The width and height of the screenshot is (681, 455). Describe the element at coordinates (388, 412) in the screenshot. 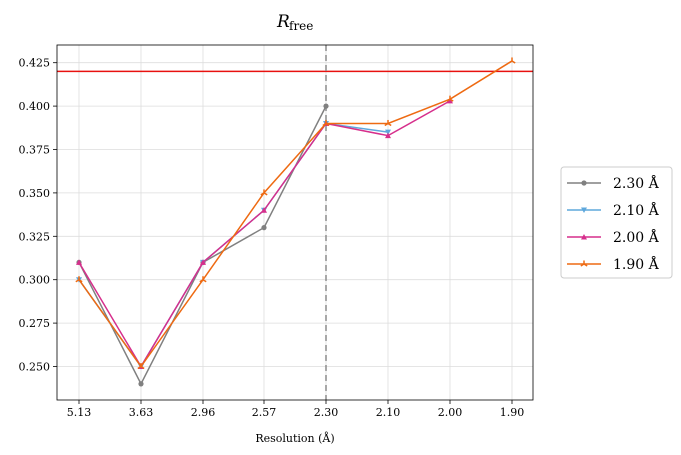

I see `x-tick-label: 2.10` at that location.